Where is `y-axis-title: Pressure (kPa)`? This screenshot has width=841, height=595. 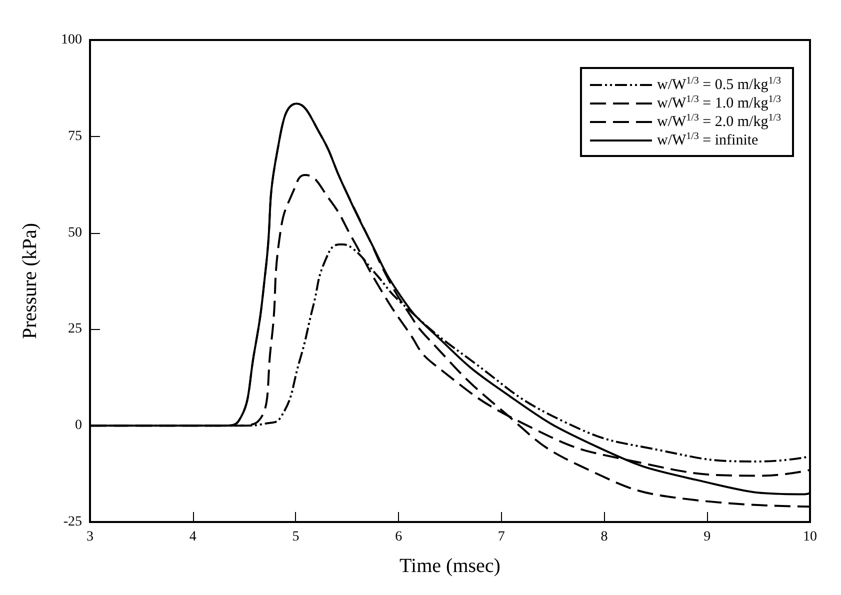
y-axis-title: Pressure (kPa) is located at coordinates (30, 281).